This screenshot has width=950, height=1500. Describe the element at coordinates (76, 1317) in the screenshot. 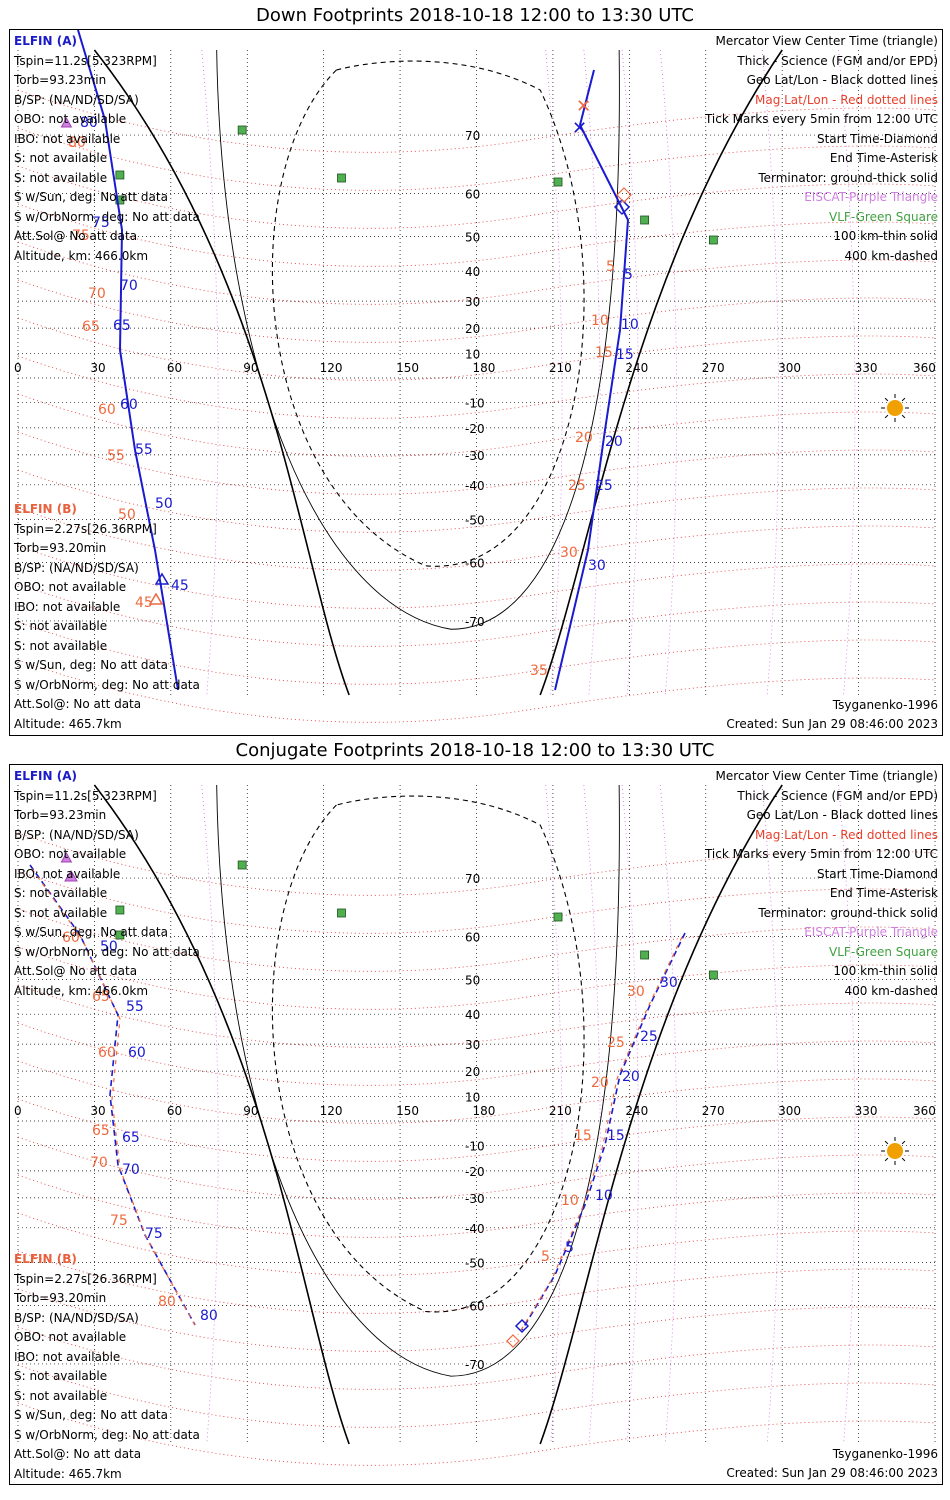

I see `info-line: B/SP: (NA/ND/SD/SA)` at that location.